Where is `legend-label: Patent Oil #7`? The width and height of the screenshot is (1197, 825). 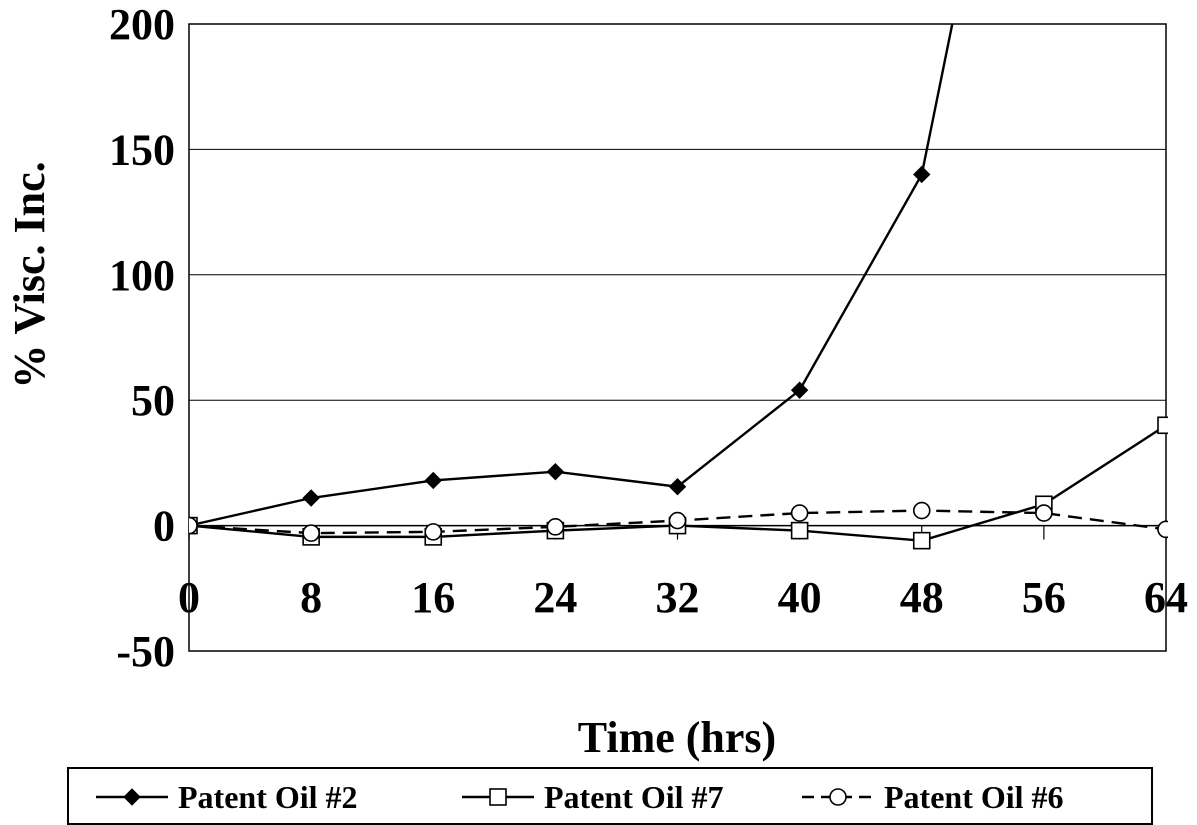
legend-label: Patent Oil #7 is located at coordinates (634, 797).